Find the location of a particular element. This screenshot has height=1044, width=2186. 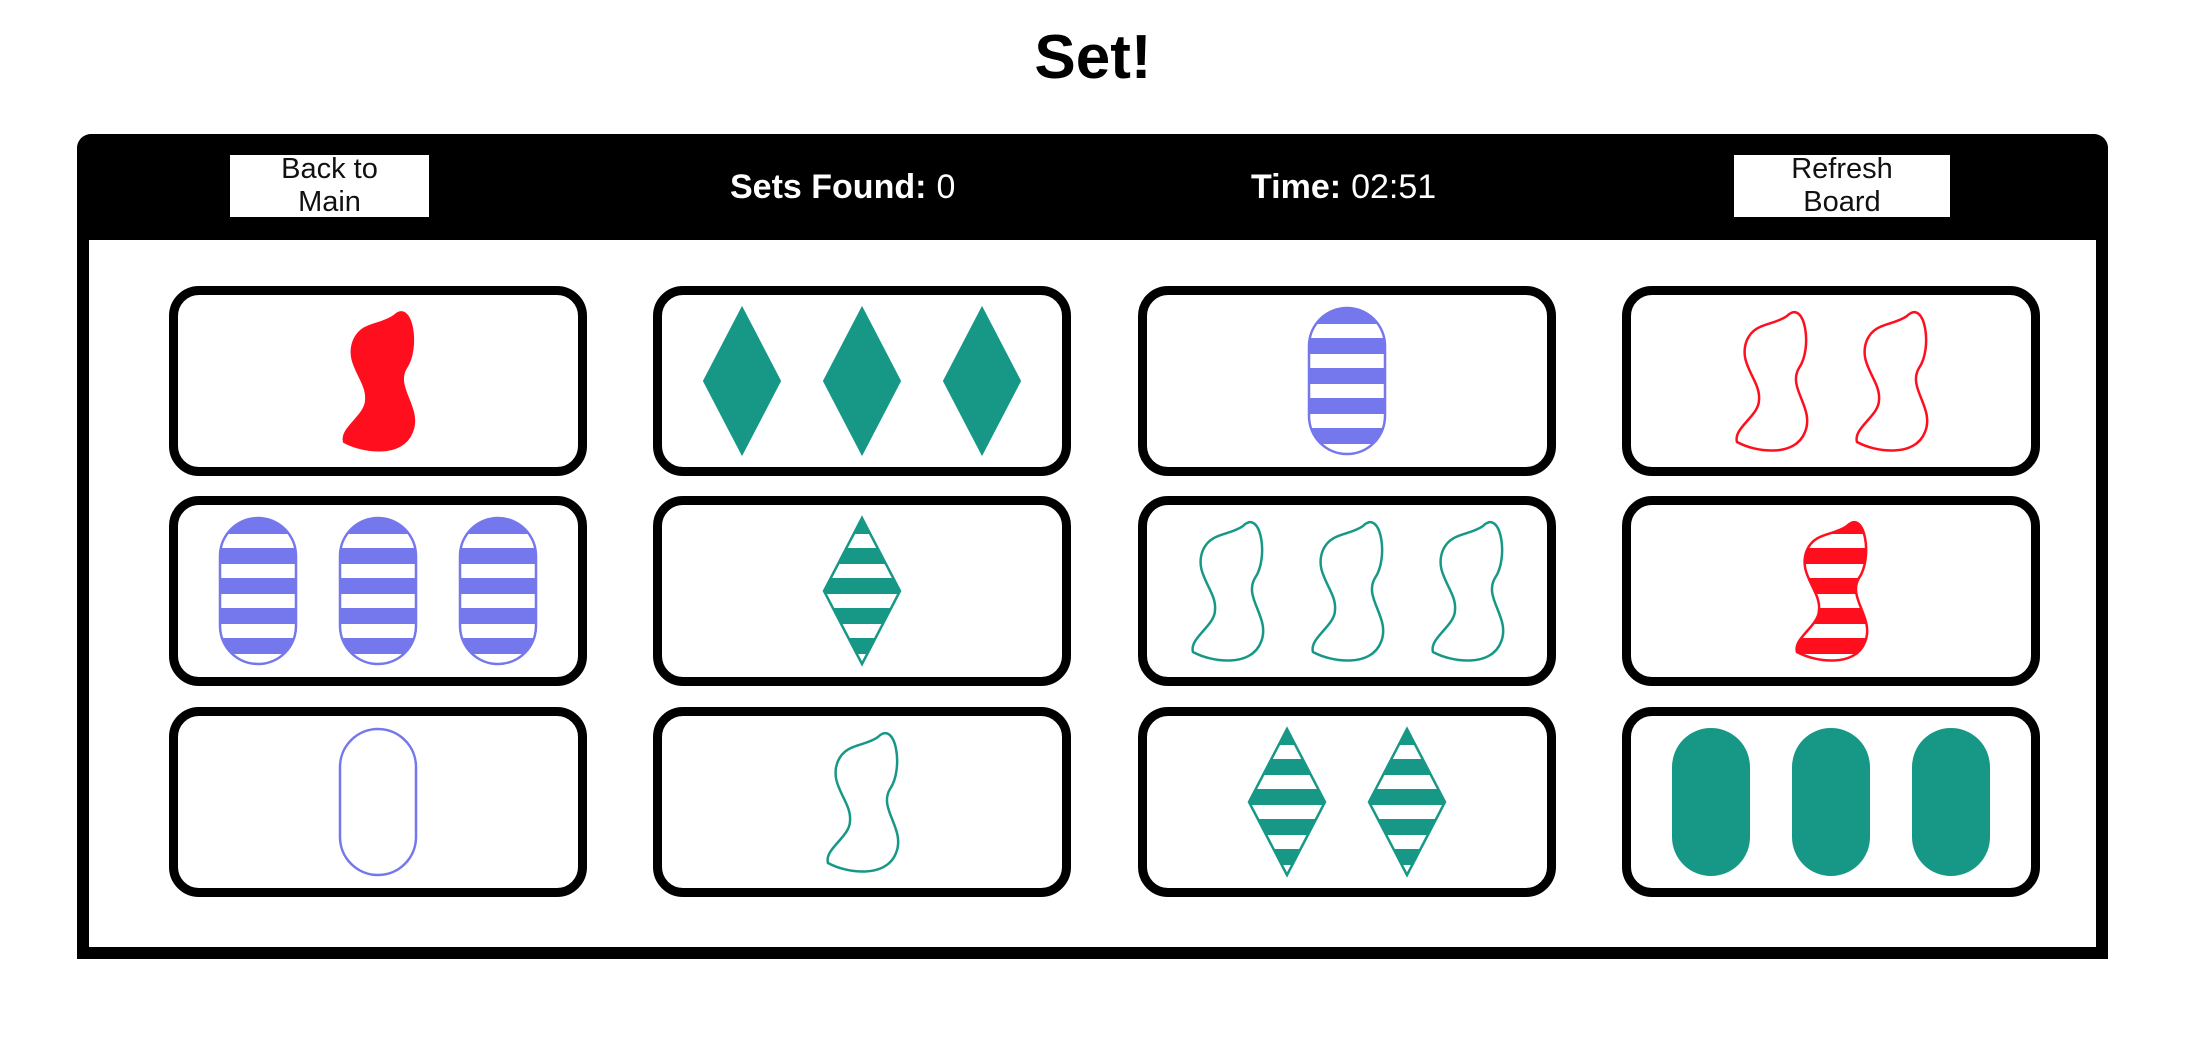

refresh-board-button: Refresh Board is located at coordinates (1842, 185).